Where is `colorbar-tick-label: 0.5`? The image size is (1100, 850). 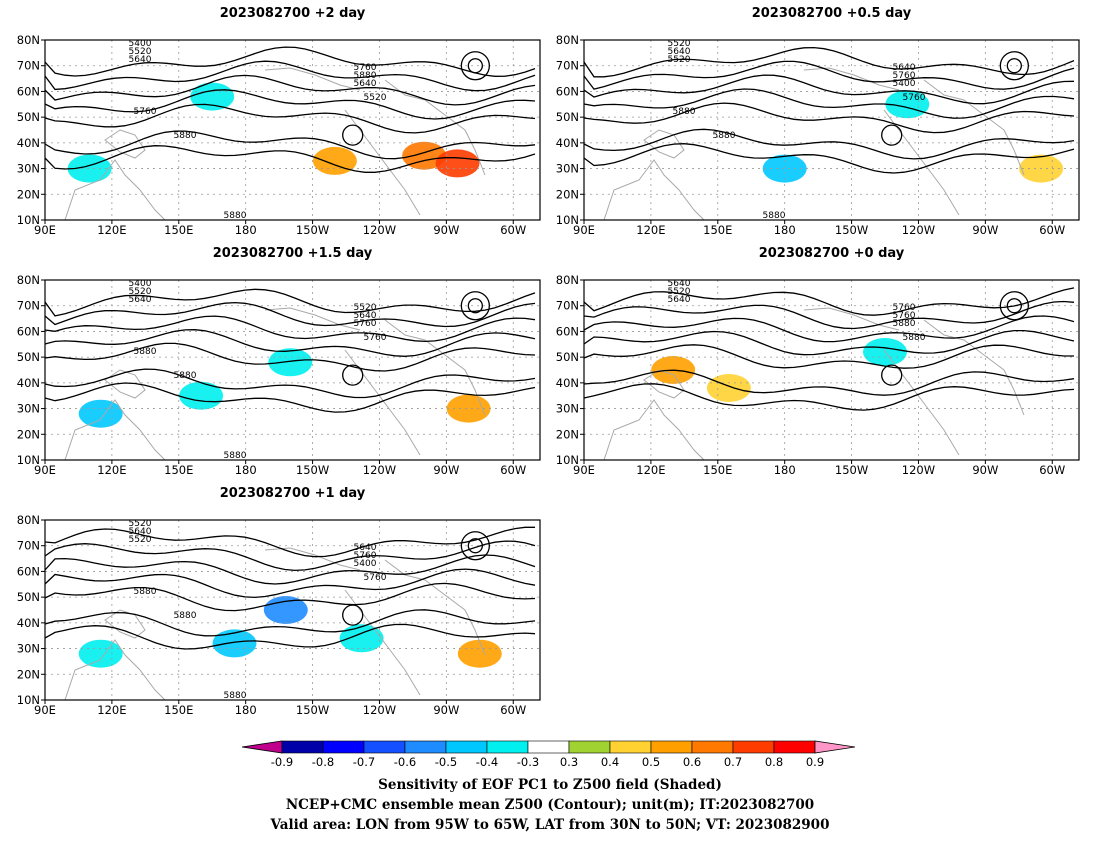
colorbar-tick-label: 0.5 is located at coordinates (651, 762).